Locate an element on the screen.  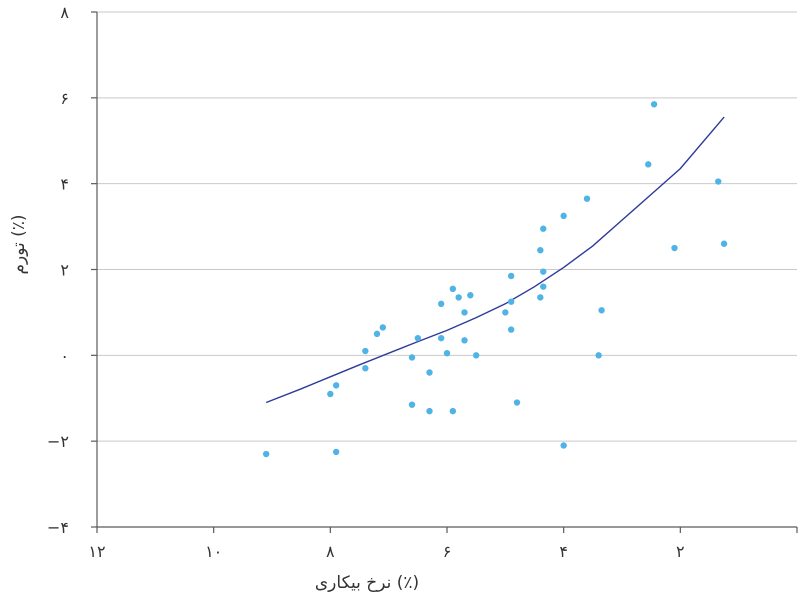
y-tick-label-0: −۴ is located at coordinates (58, 527).